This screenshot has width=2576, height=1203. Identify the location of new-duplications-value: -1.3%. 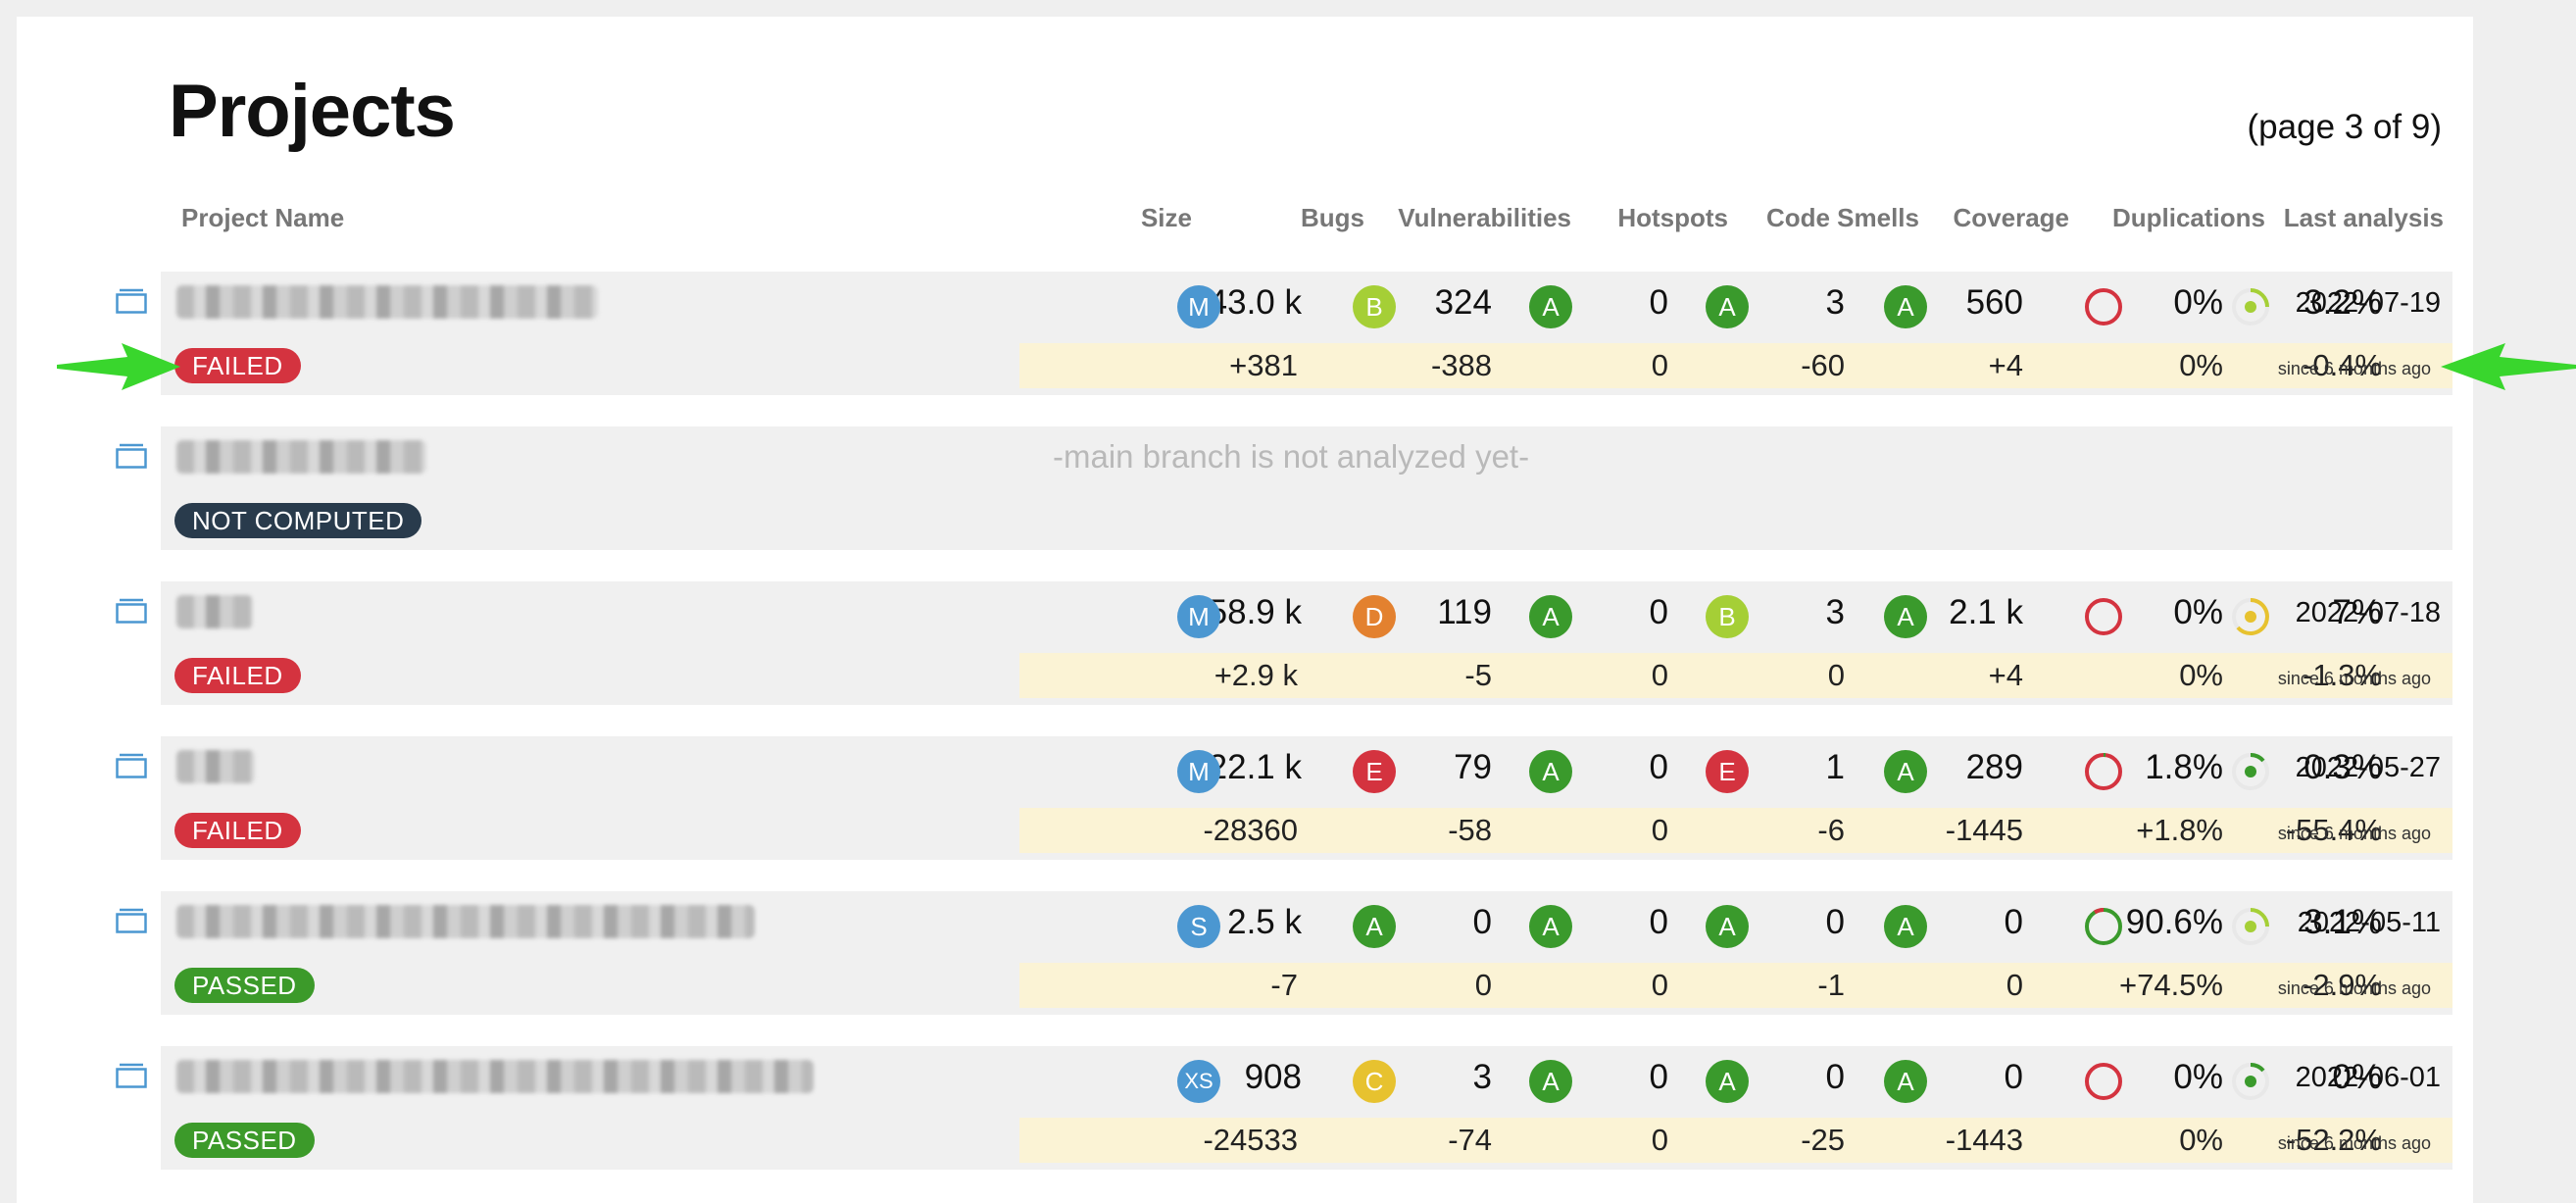
(2342, 675).